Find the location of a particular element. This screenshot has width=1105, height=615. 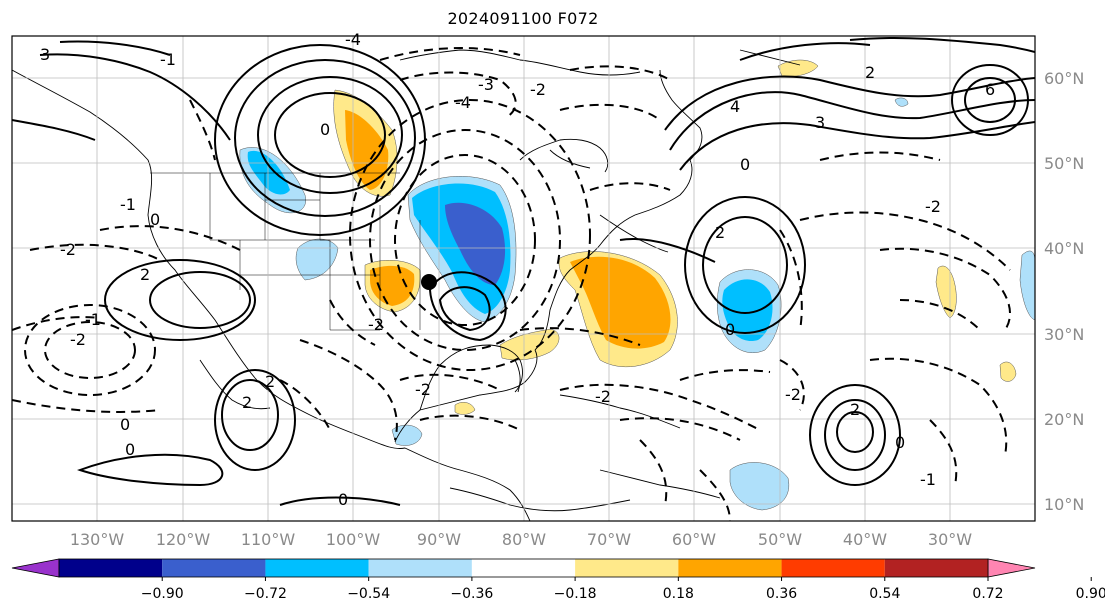

lat-label: 10°N is located at coordinates (1064, 504).